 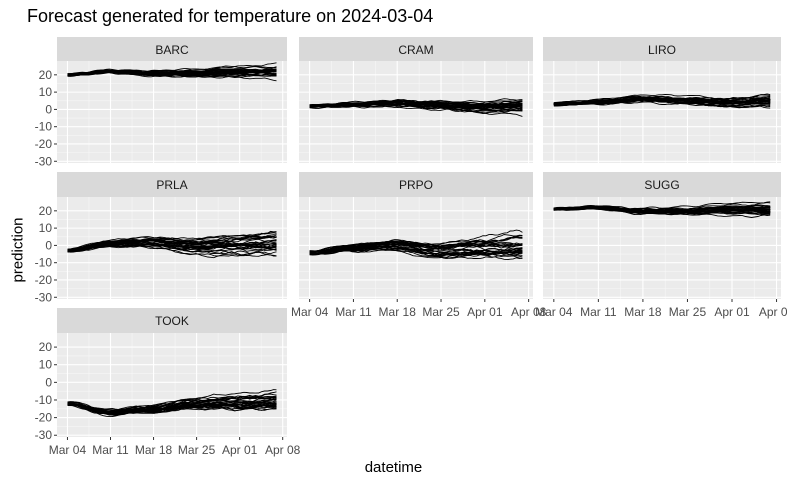 I want to click on facet-strip-label: LIRO, so click(x=662, y=50).